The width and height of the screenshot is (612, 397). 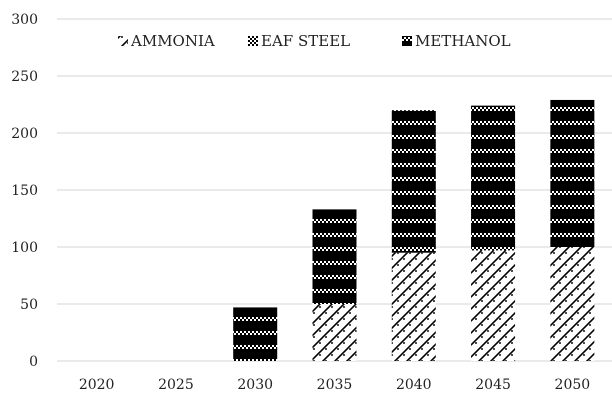 What do you see at coordinates (572, 304) in the screenshot?
I see `bar-ammonia-2050` at bounding box center [572, 304].